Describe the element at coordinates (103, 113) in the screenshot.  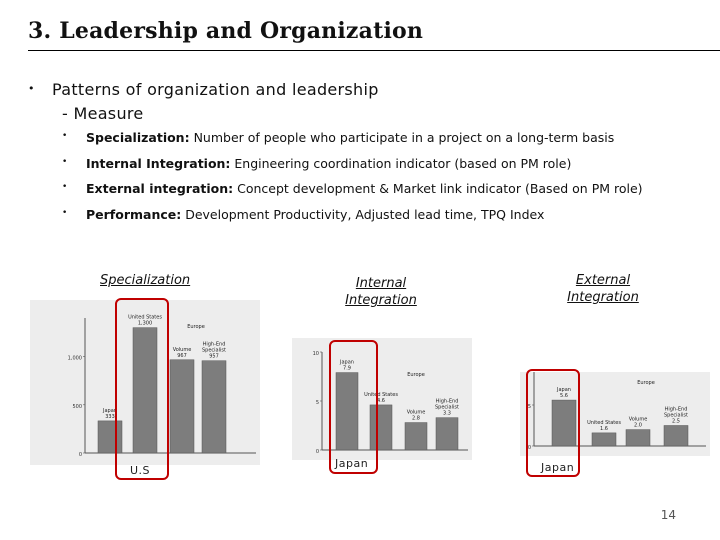
I see `measure-heading: - Measure` at that location.